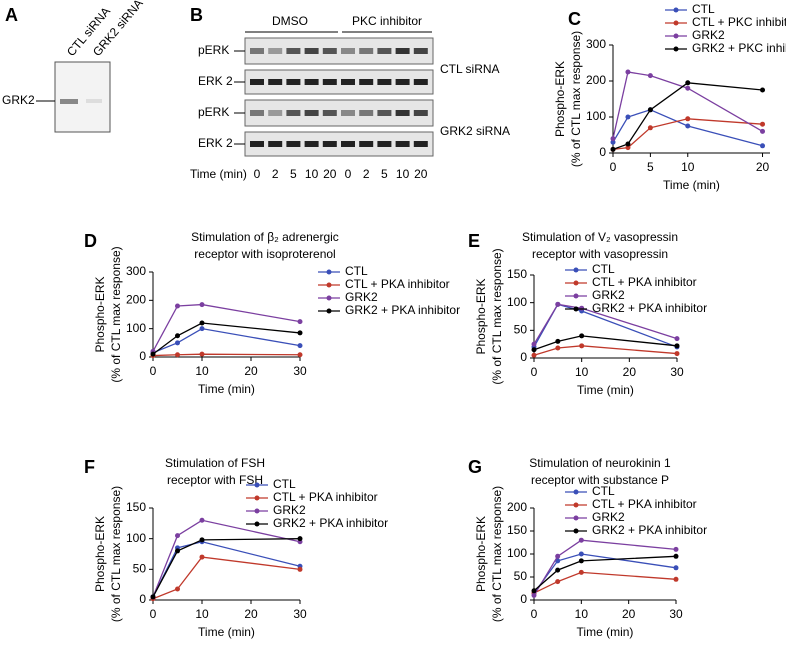 This screenshot has width=786, height=648. What do you see at coordinates (521, 576) in the screenshot?
I see `y-tick-label: 50` at bounding box center [521, 576].